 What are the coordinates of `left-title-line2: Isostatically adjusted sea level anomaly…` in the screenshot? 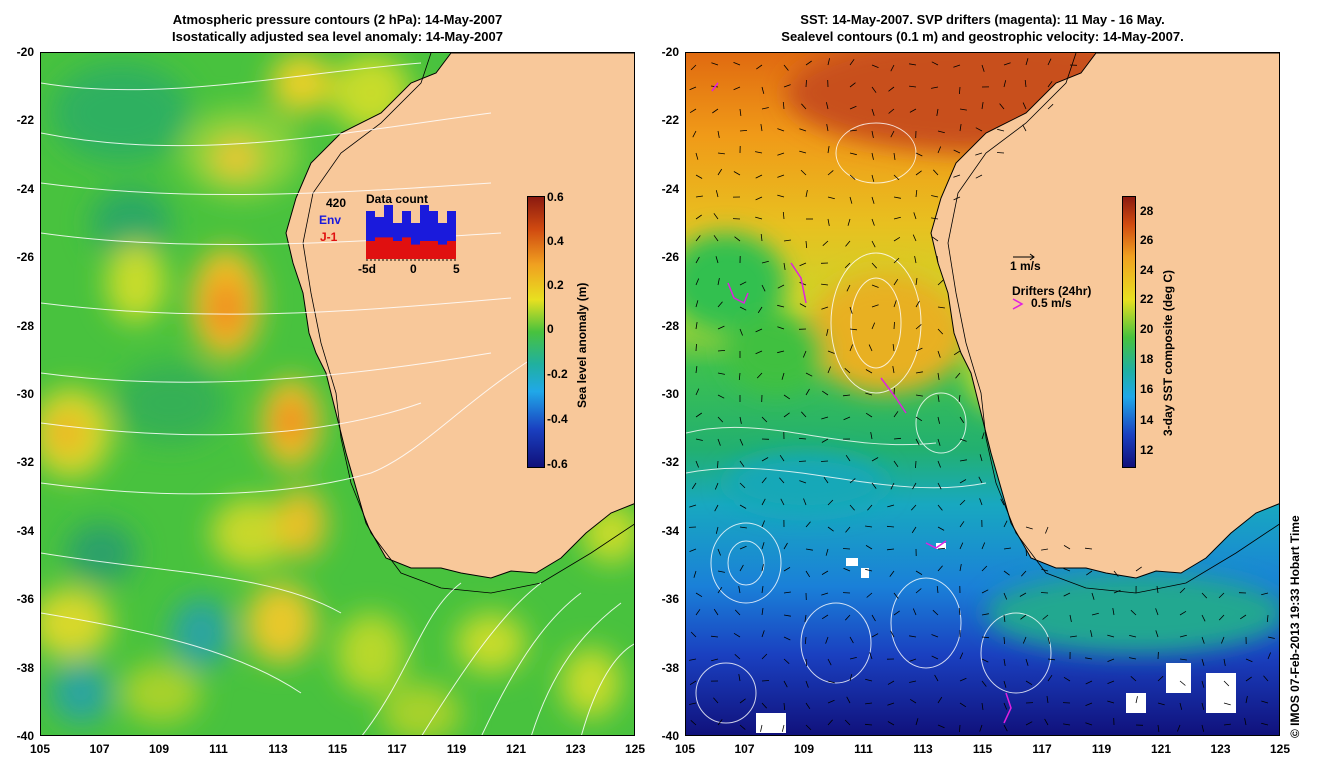 It's located at (337, 36).